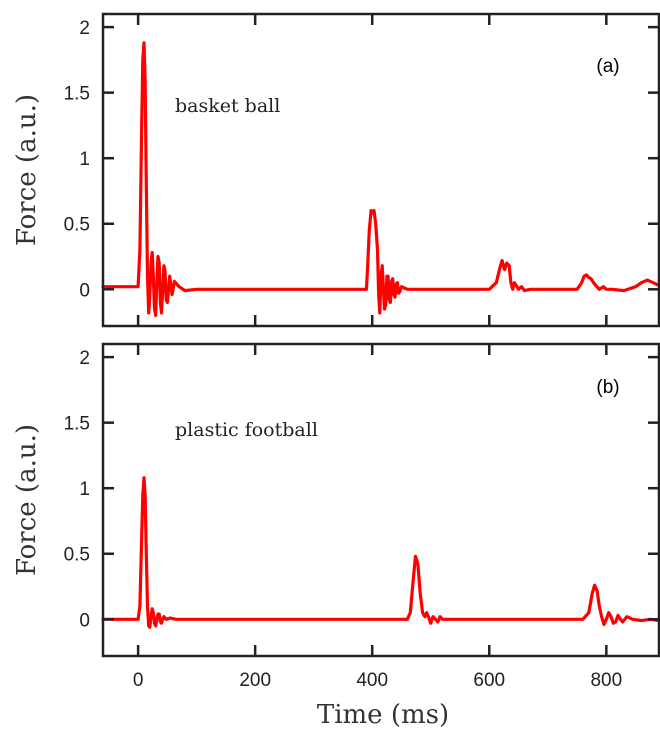 Image resolution: width=660 pixels, height=731 pixels. What do you see at coordinates (84, 290) in the screenshot?
I see `panel-a-y-tick-label: 0` at bounding box center [84, 290].